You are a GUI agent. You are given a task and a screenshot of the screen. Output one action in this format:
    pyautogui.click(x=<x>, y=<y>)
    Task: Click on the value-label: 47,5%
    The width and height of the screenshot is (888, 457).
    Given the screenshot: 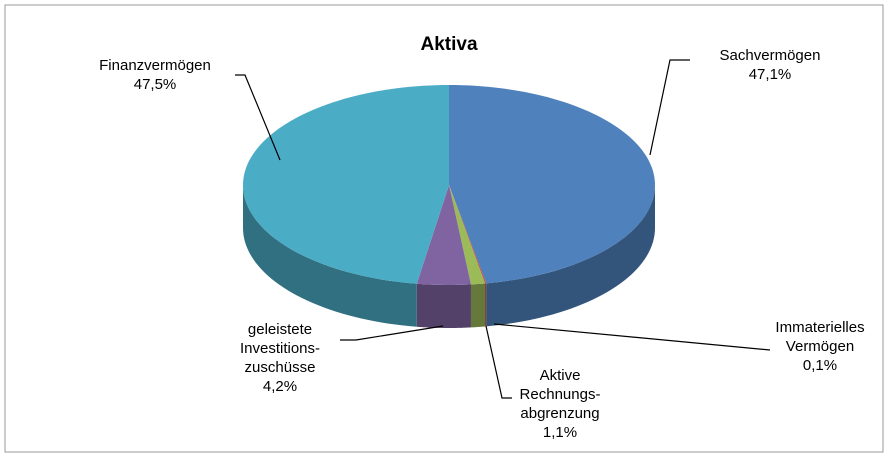 What is the action you would take?
    pyautogui.click(x=155, y=84)
    